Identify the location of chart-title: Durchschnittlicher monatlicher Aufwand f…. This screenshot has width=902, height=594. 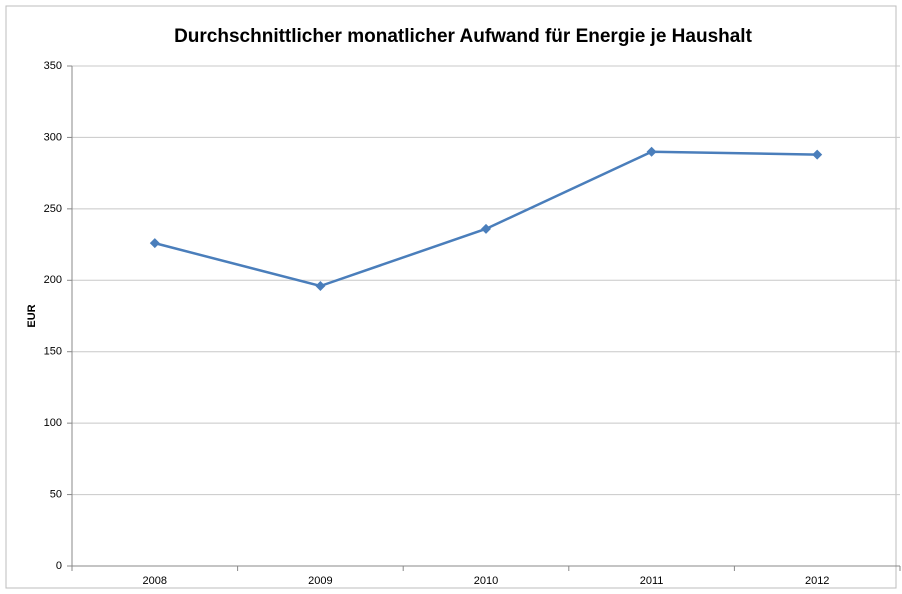
(463, 36).